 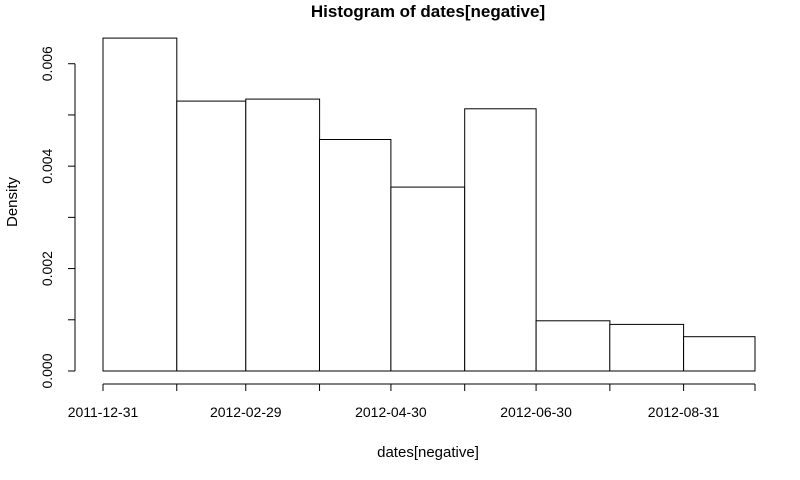 I want to click on y-tick-label: 0.002, so click(x=47, y=268).